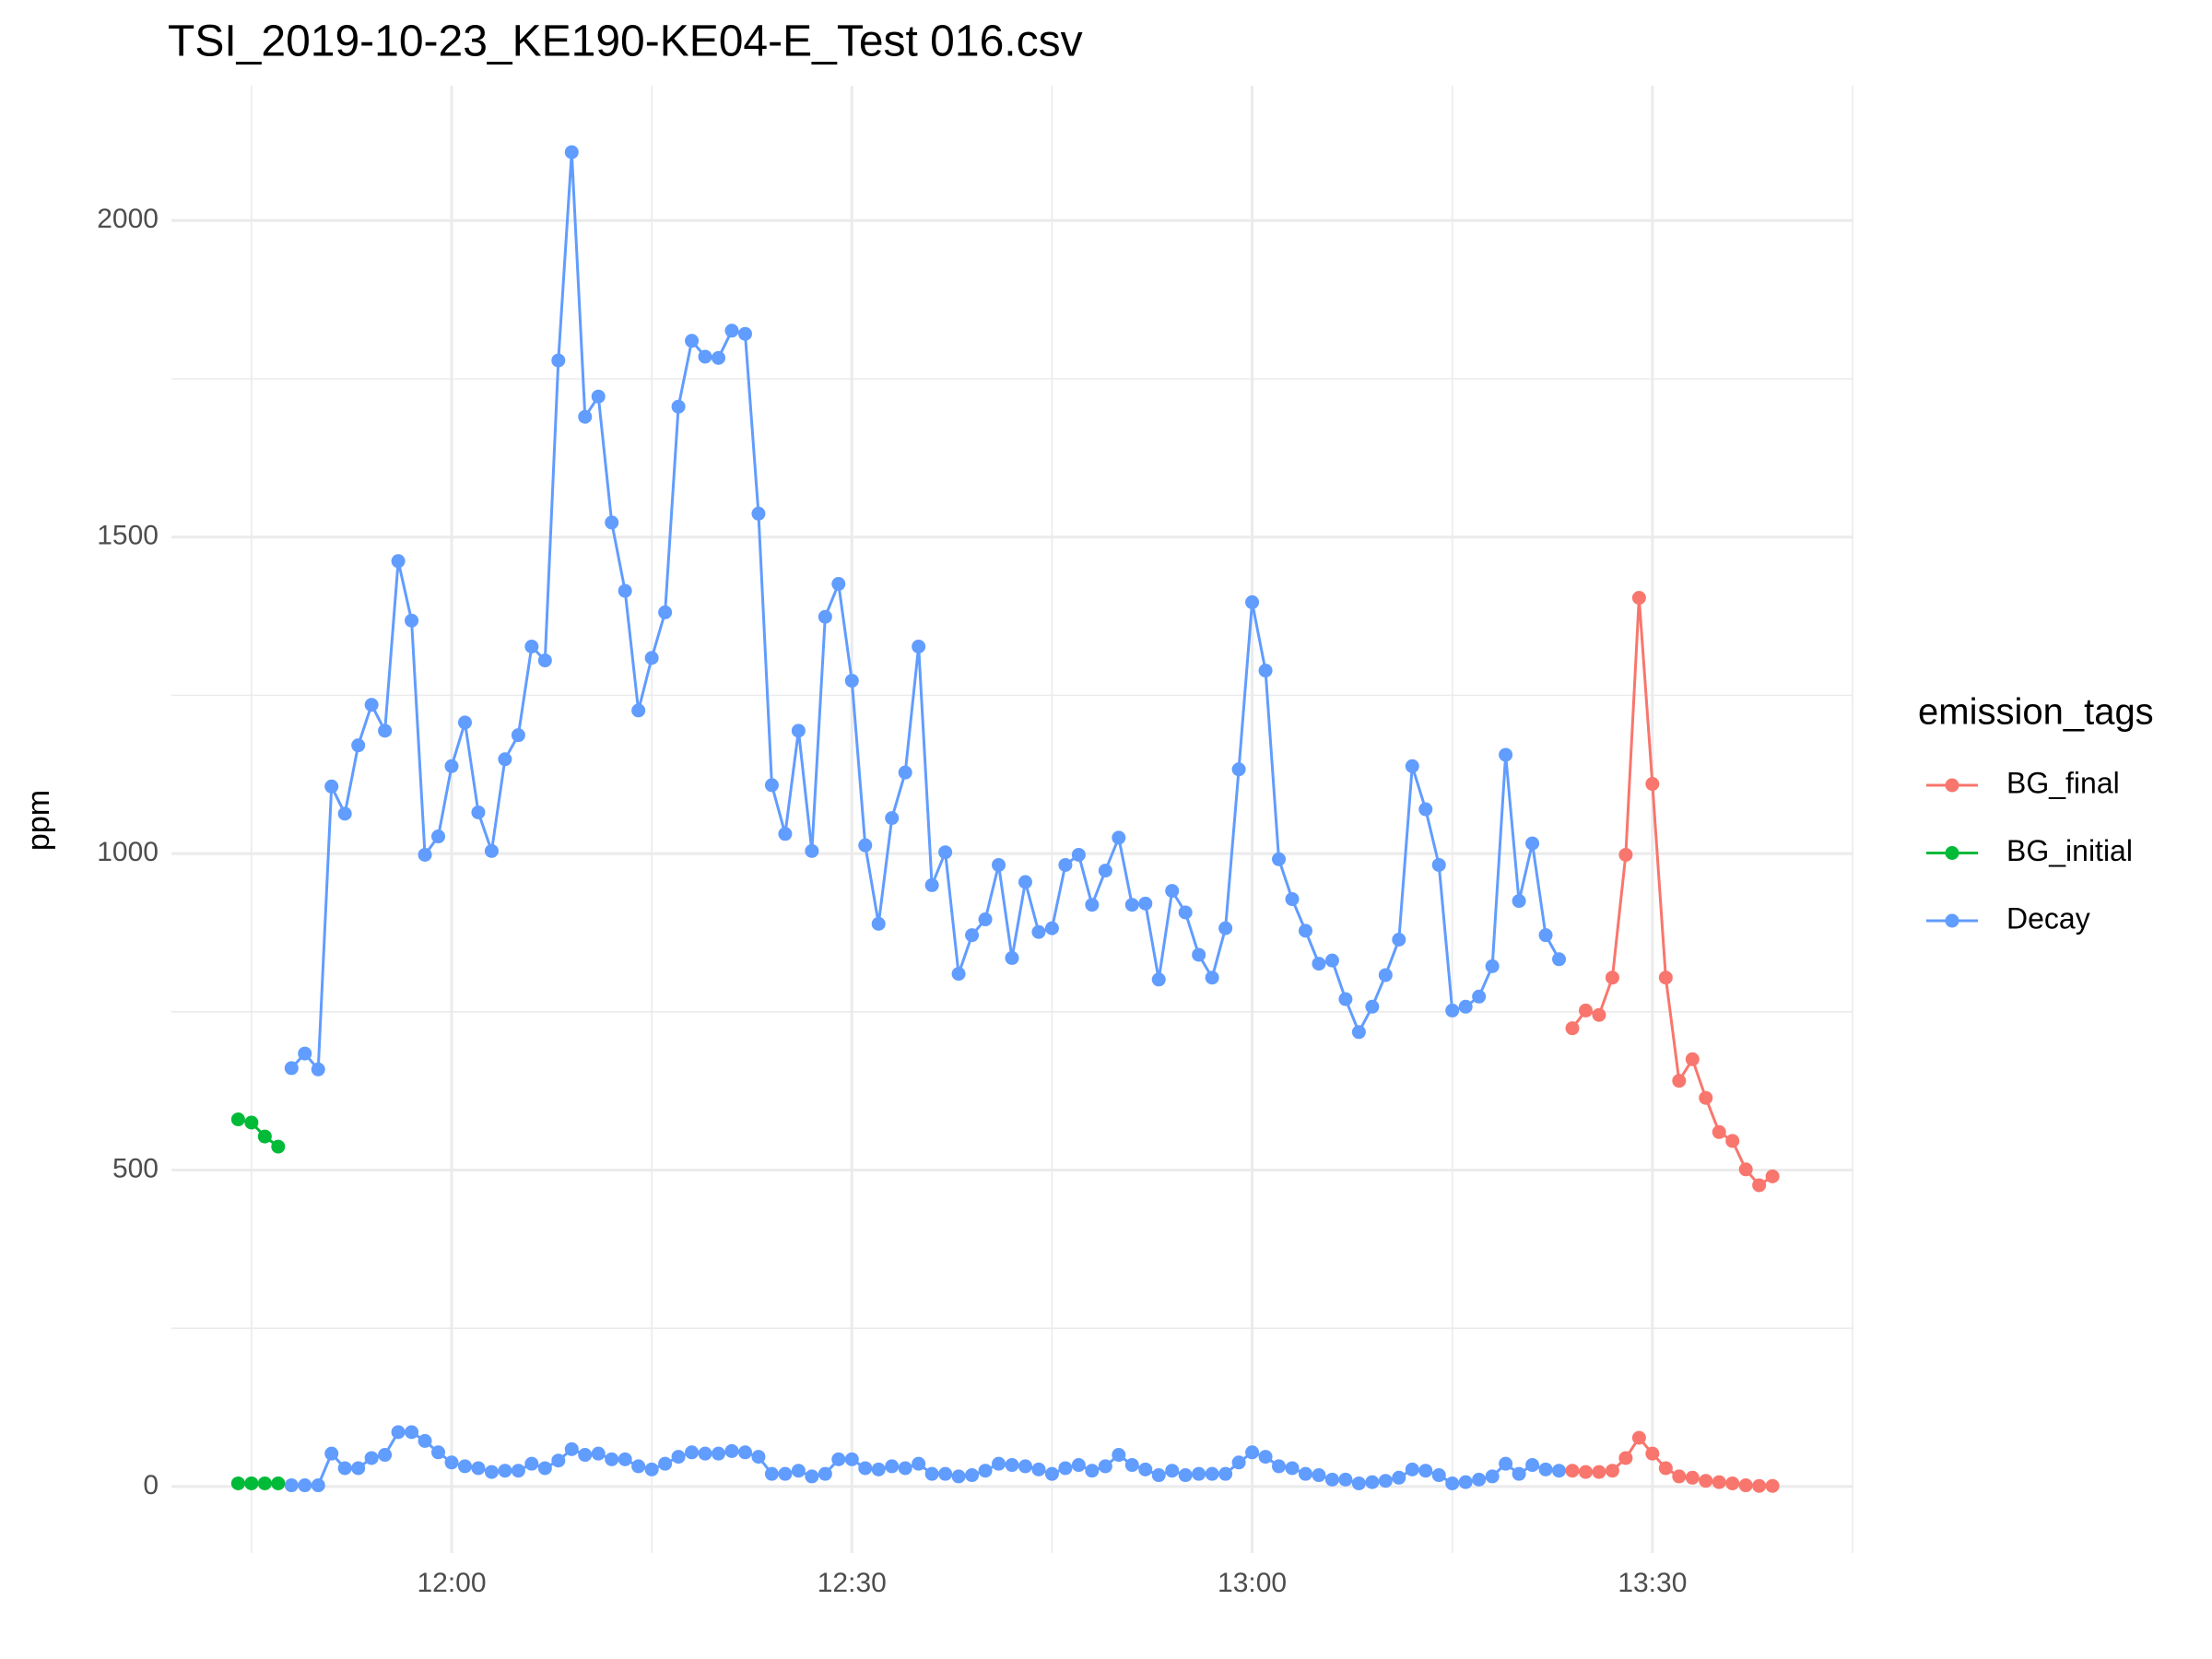 The width and height of the screenshot is (2212, 1659). What do you see at coordinates (2036, 712) in the screenshot?
I see `legend-title: emission_tags` at bounding box center [2036, 712].